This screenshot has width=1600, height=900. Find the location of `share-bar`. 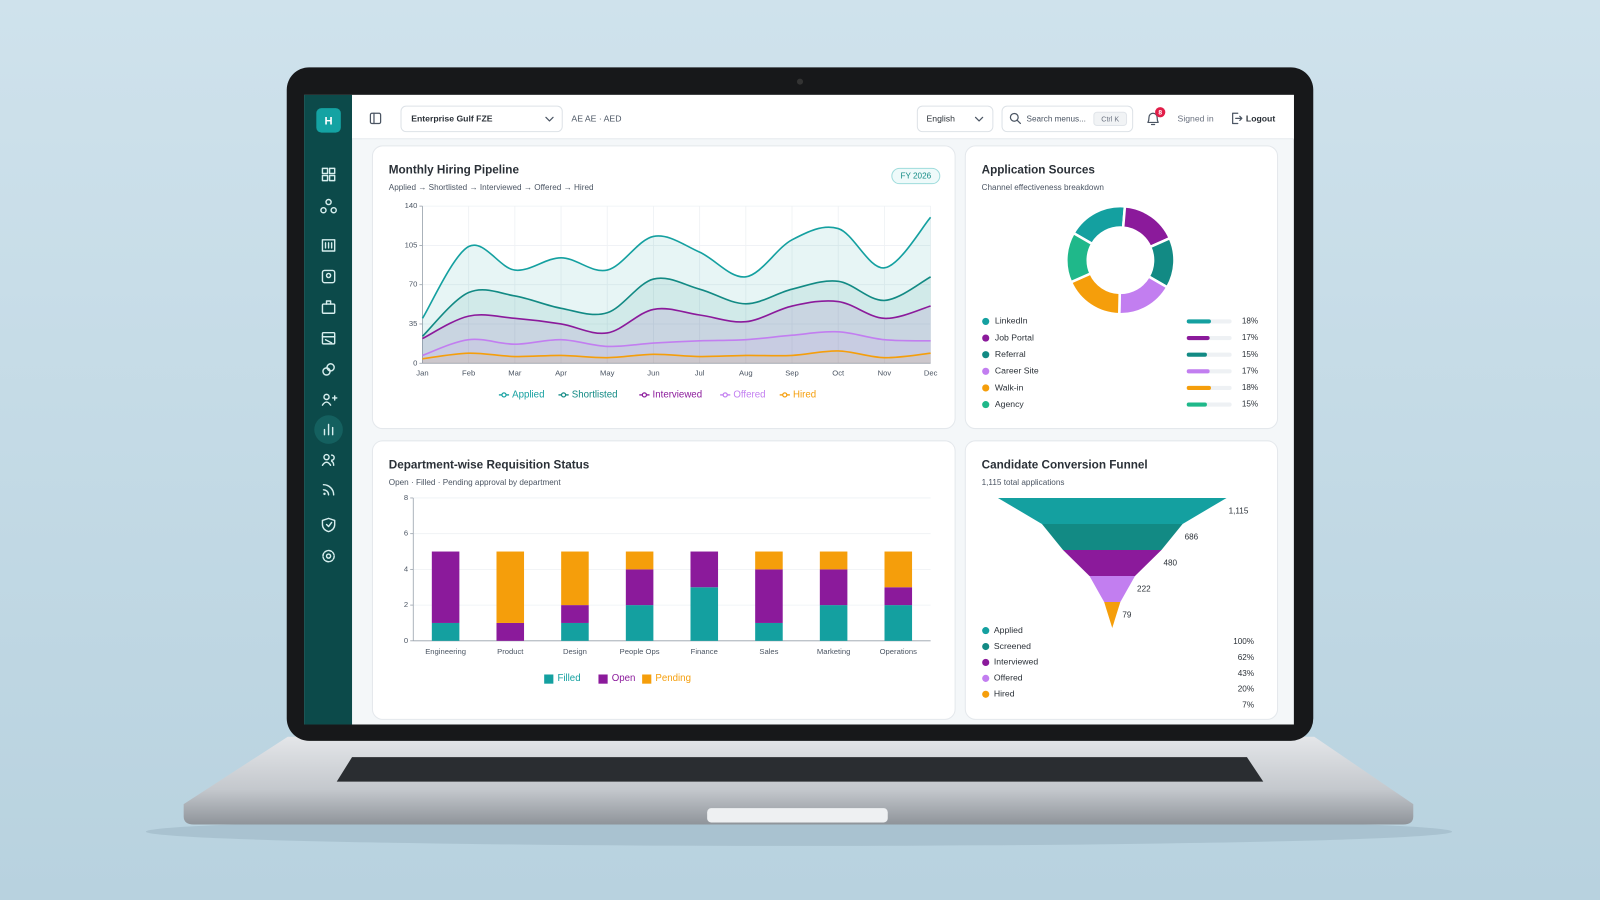

share-bar is located at coordinates (1198, 371).